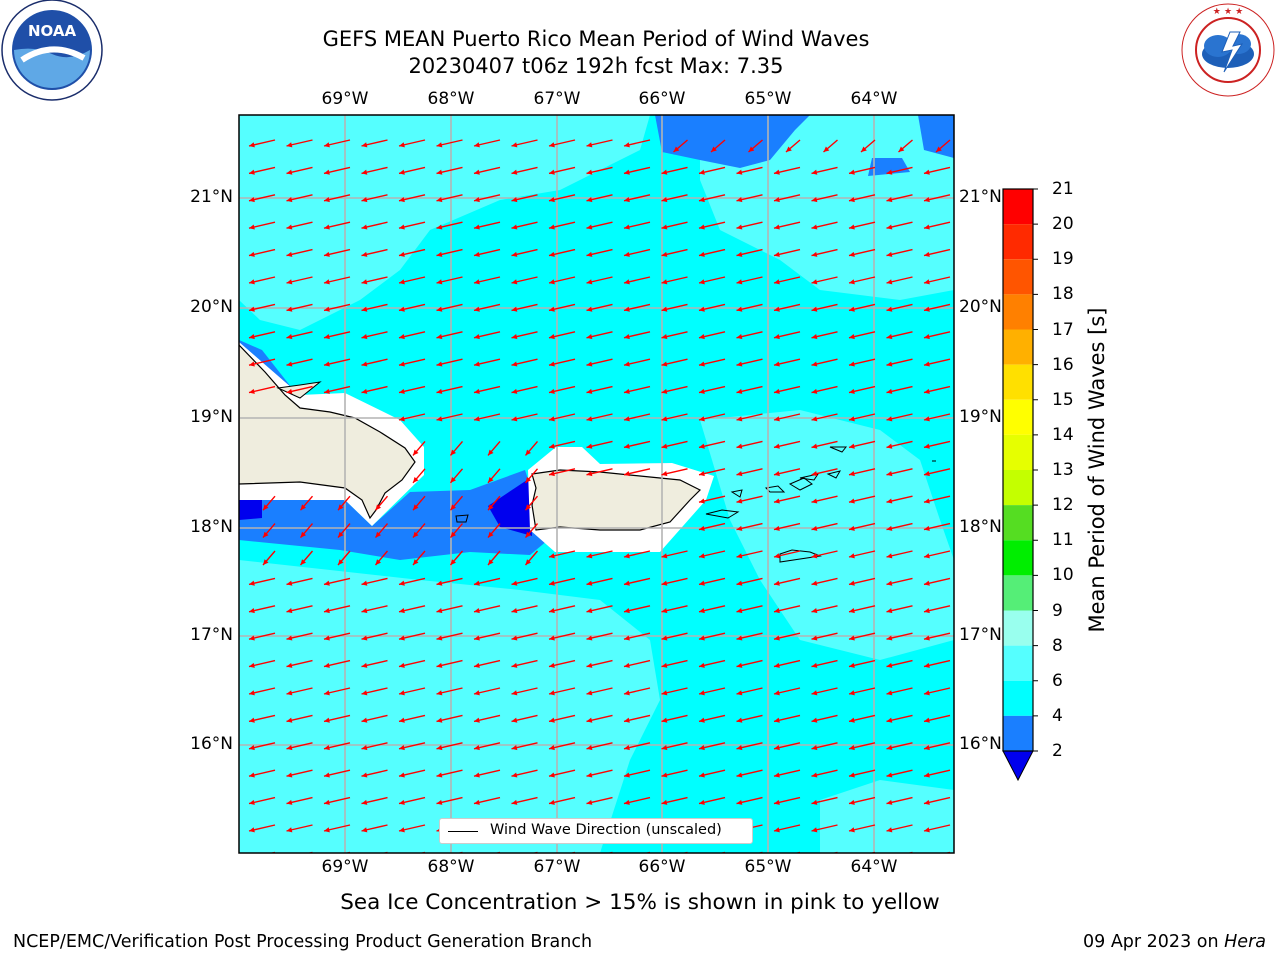  Describe the element at coordinates (1063, 364) in the screenshot. I see `colorbar-tick-label: 16` at that location.